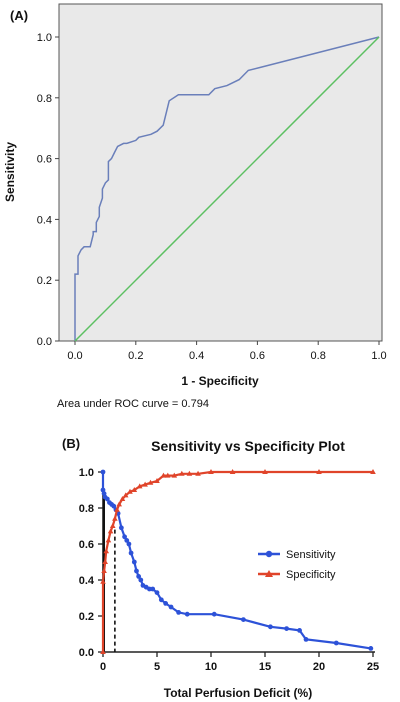 The height and width of the screenshot is (702, 400). Describe the element at coordinates (44, 99) in the screenshot. I see `roc-y-tick-label: 0.8` at that location.